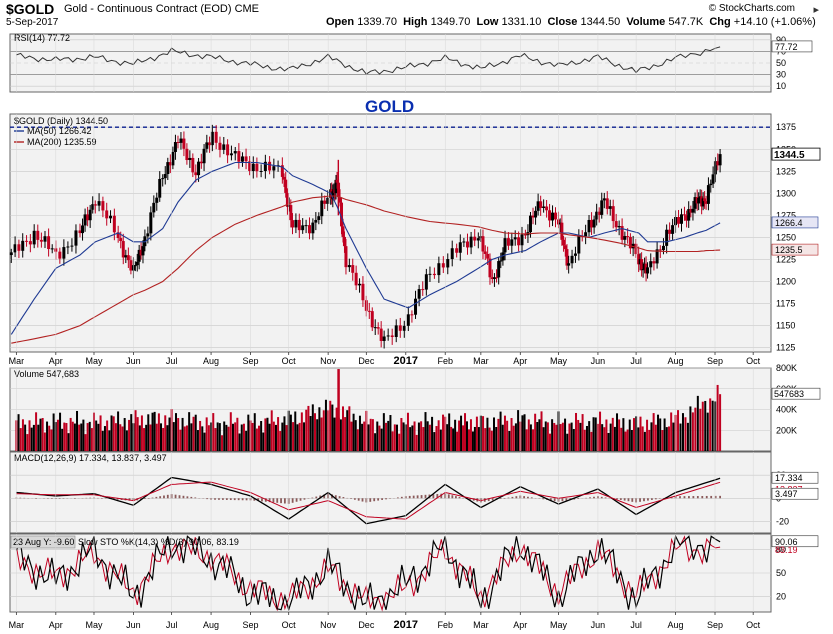 This screenshot has height=634, width=833. Describe the element at coordinates (17, 361) in the screenshot. I see `month-label: Mar` at that location.